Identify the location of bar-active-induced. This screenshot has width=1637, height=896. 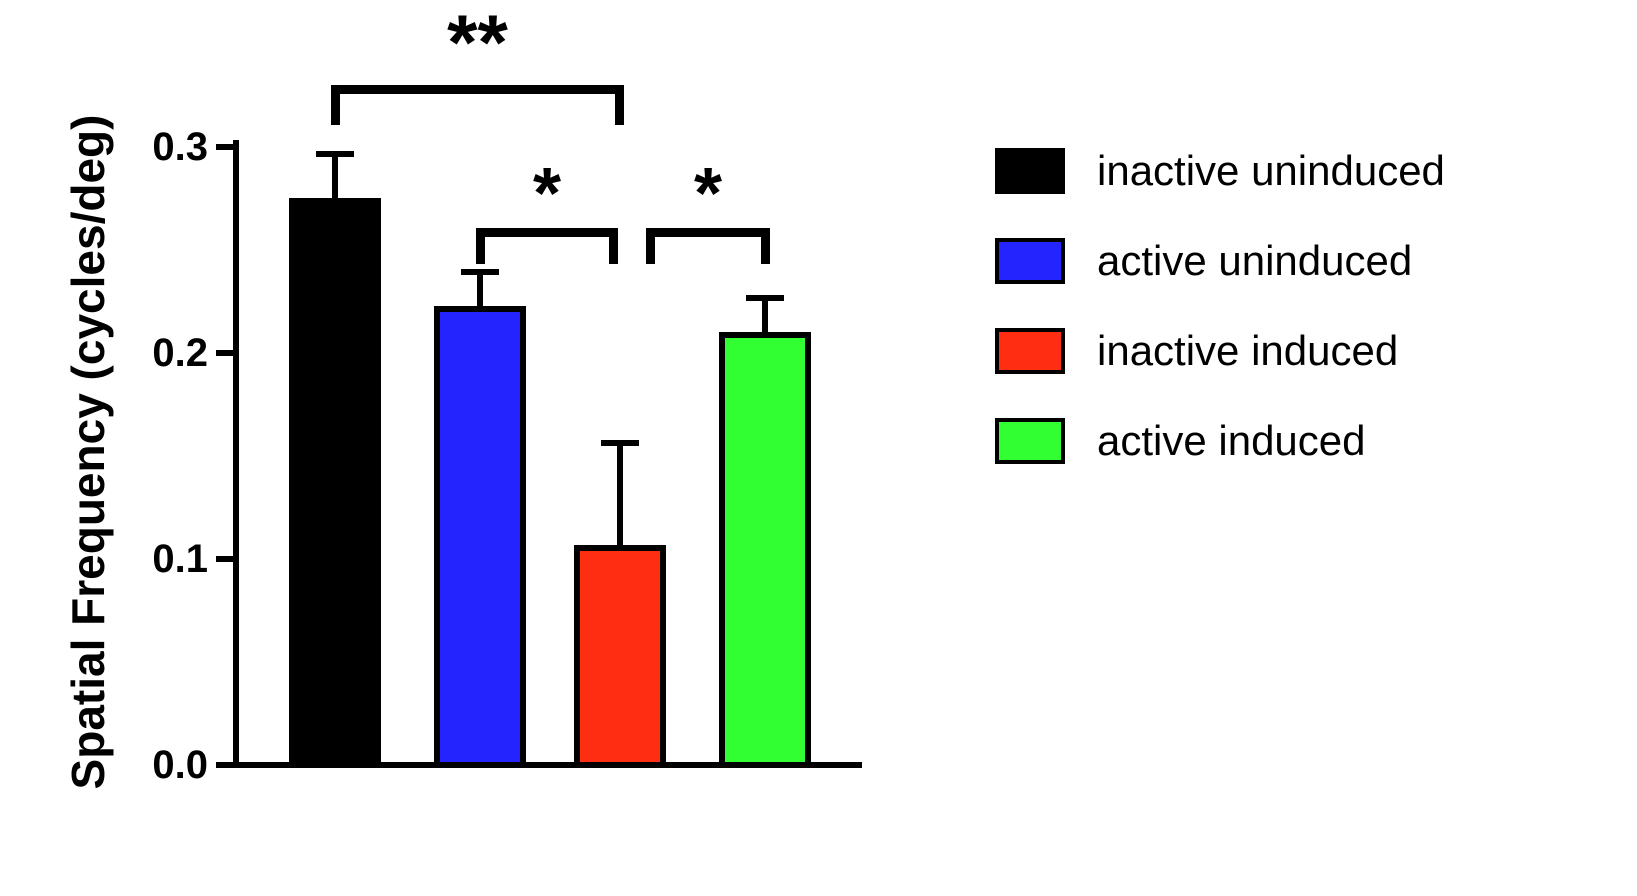
(765, 550).